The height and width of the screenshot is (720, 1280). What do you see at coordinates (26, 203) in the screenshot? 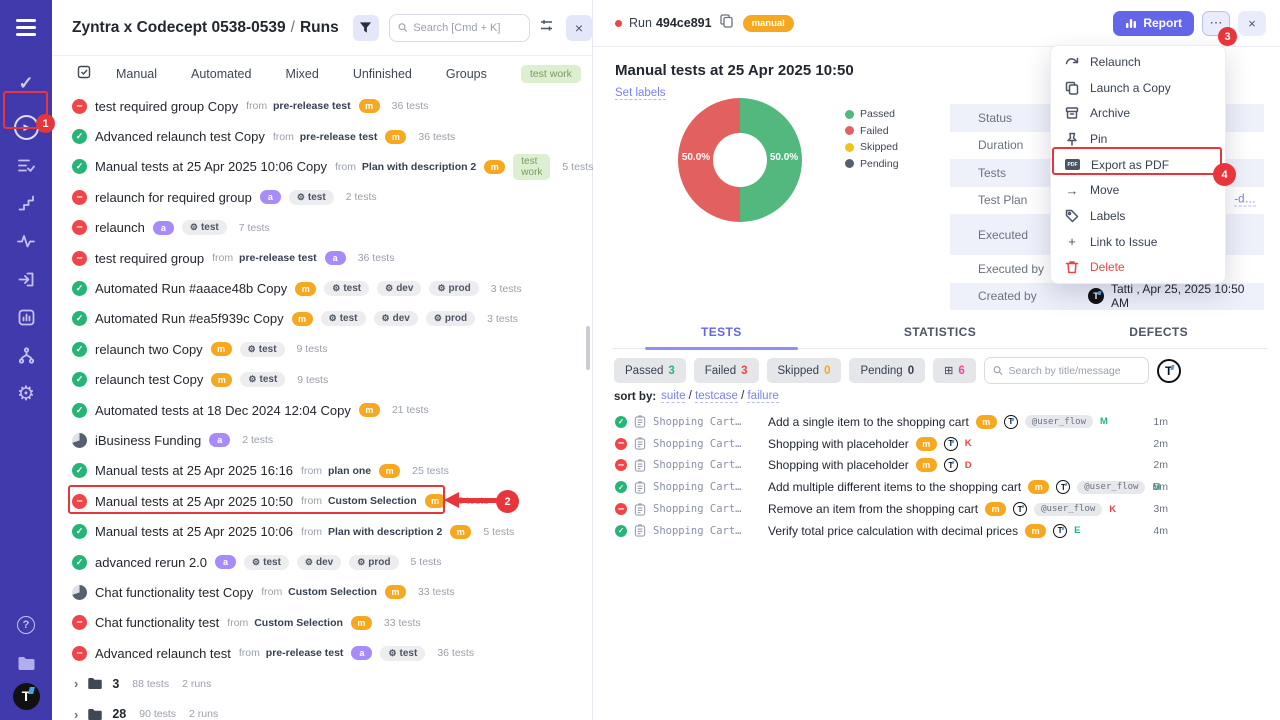
I see `steps-icon` at bounding box center [26, 203].